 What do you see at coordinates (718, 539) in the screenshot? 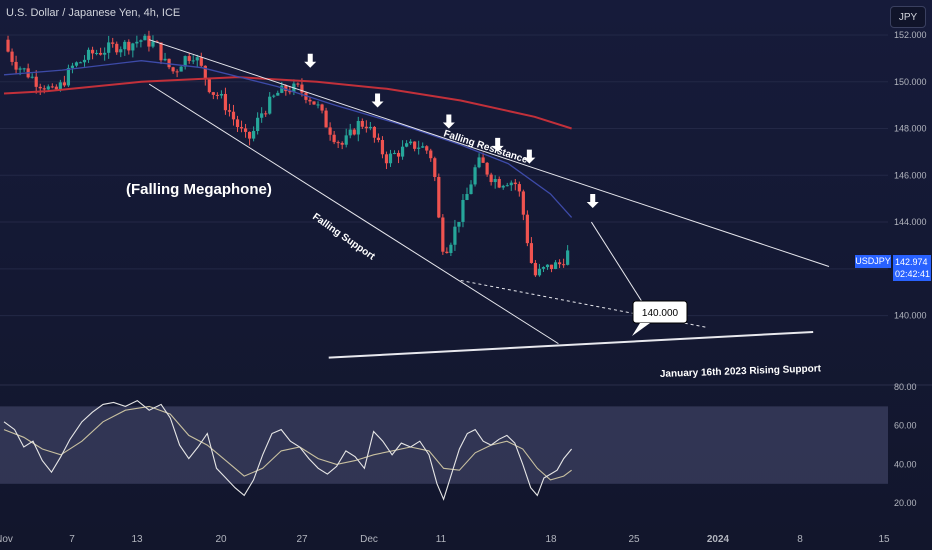
I see `time-tick-label: 2024` at bounding box center [718, 539].